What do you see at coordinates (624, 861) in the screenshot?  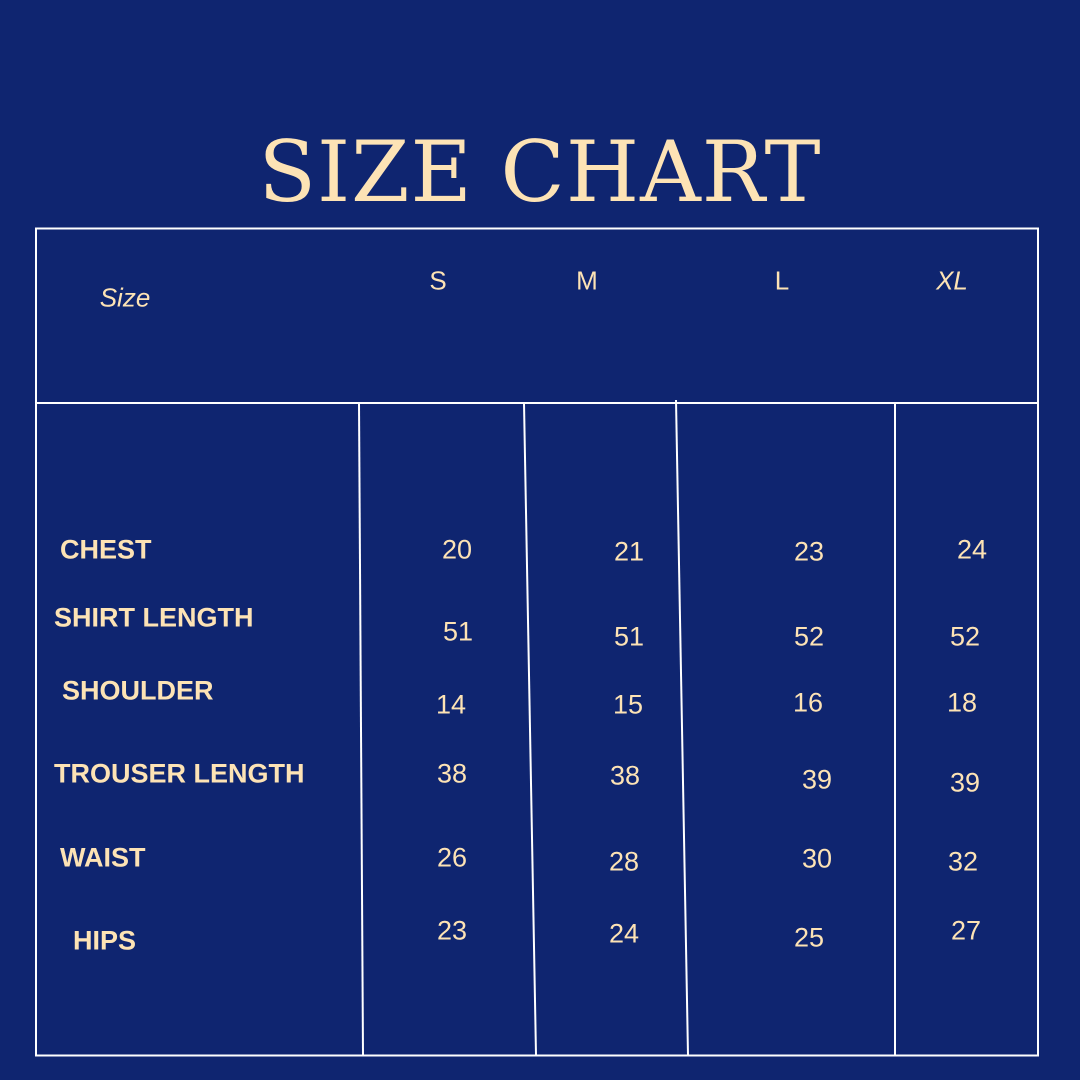 I see `table-cell: 28` at bounding box center [624, 861].